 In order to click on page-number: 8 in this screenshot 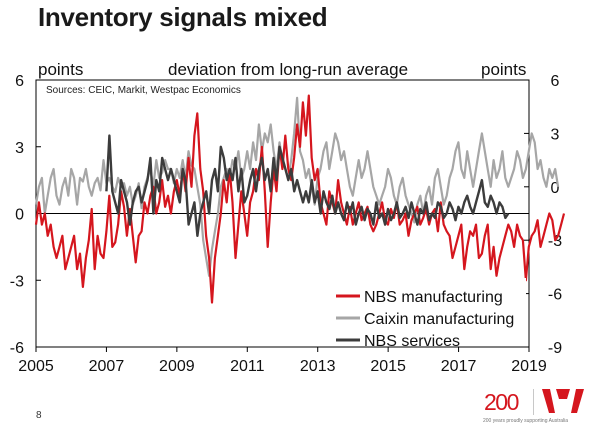, I will do `click(39, 415)`.